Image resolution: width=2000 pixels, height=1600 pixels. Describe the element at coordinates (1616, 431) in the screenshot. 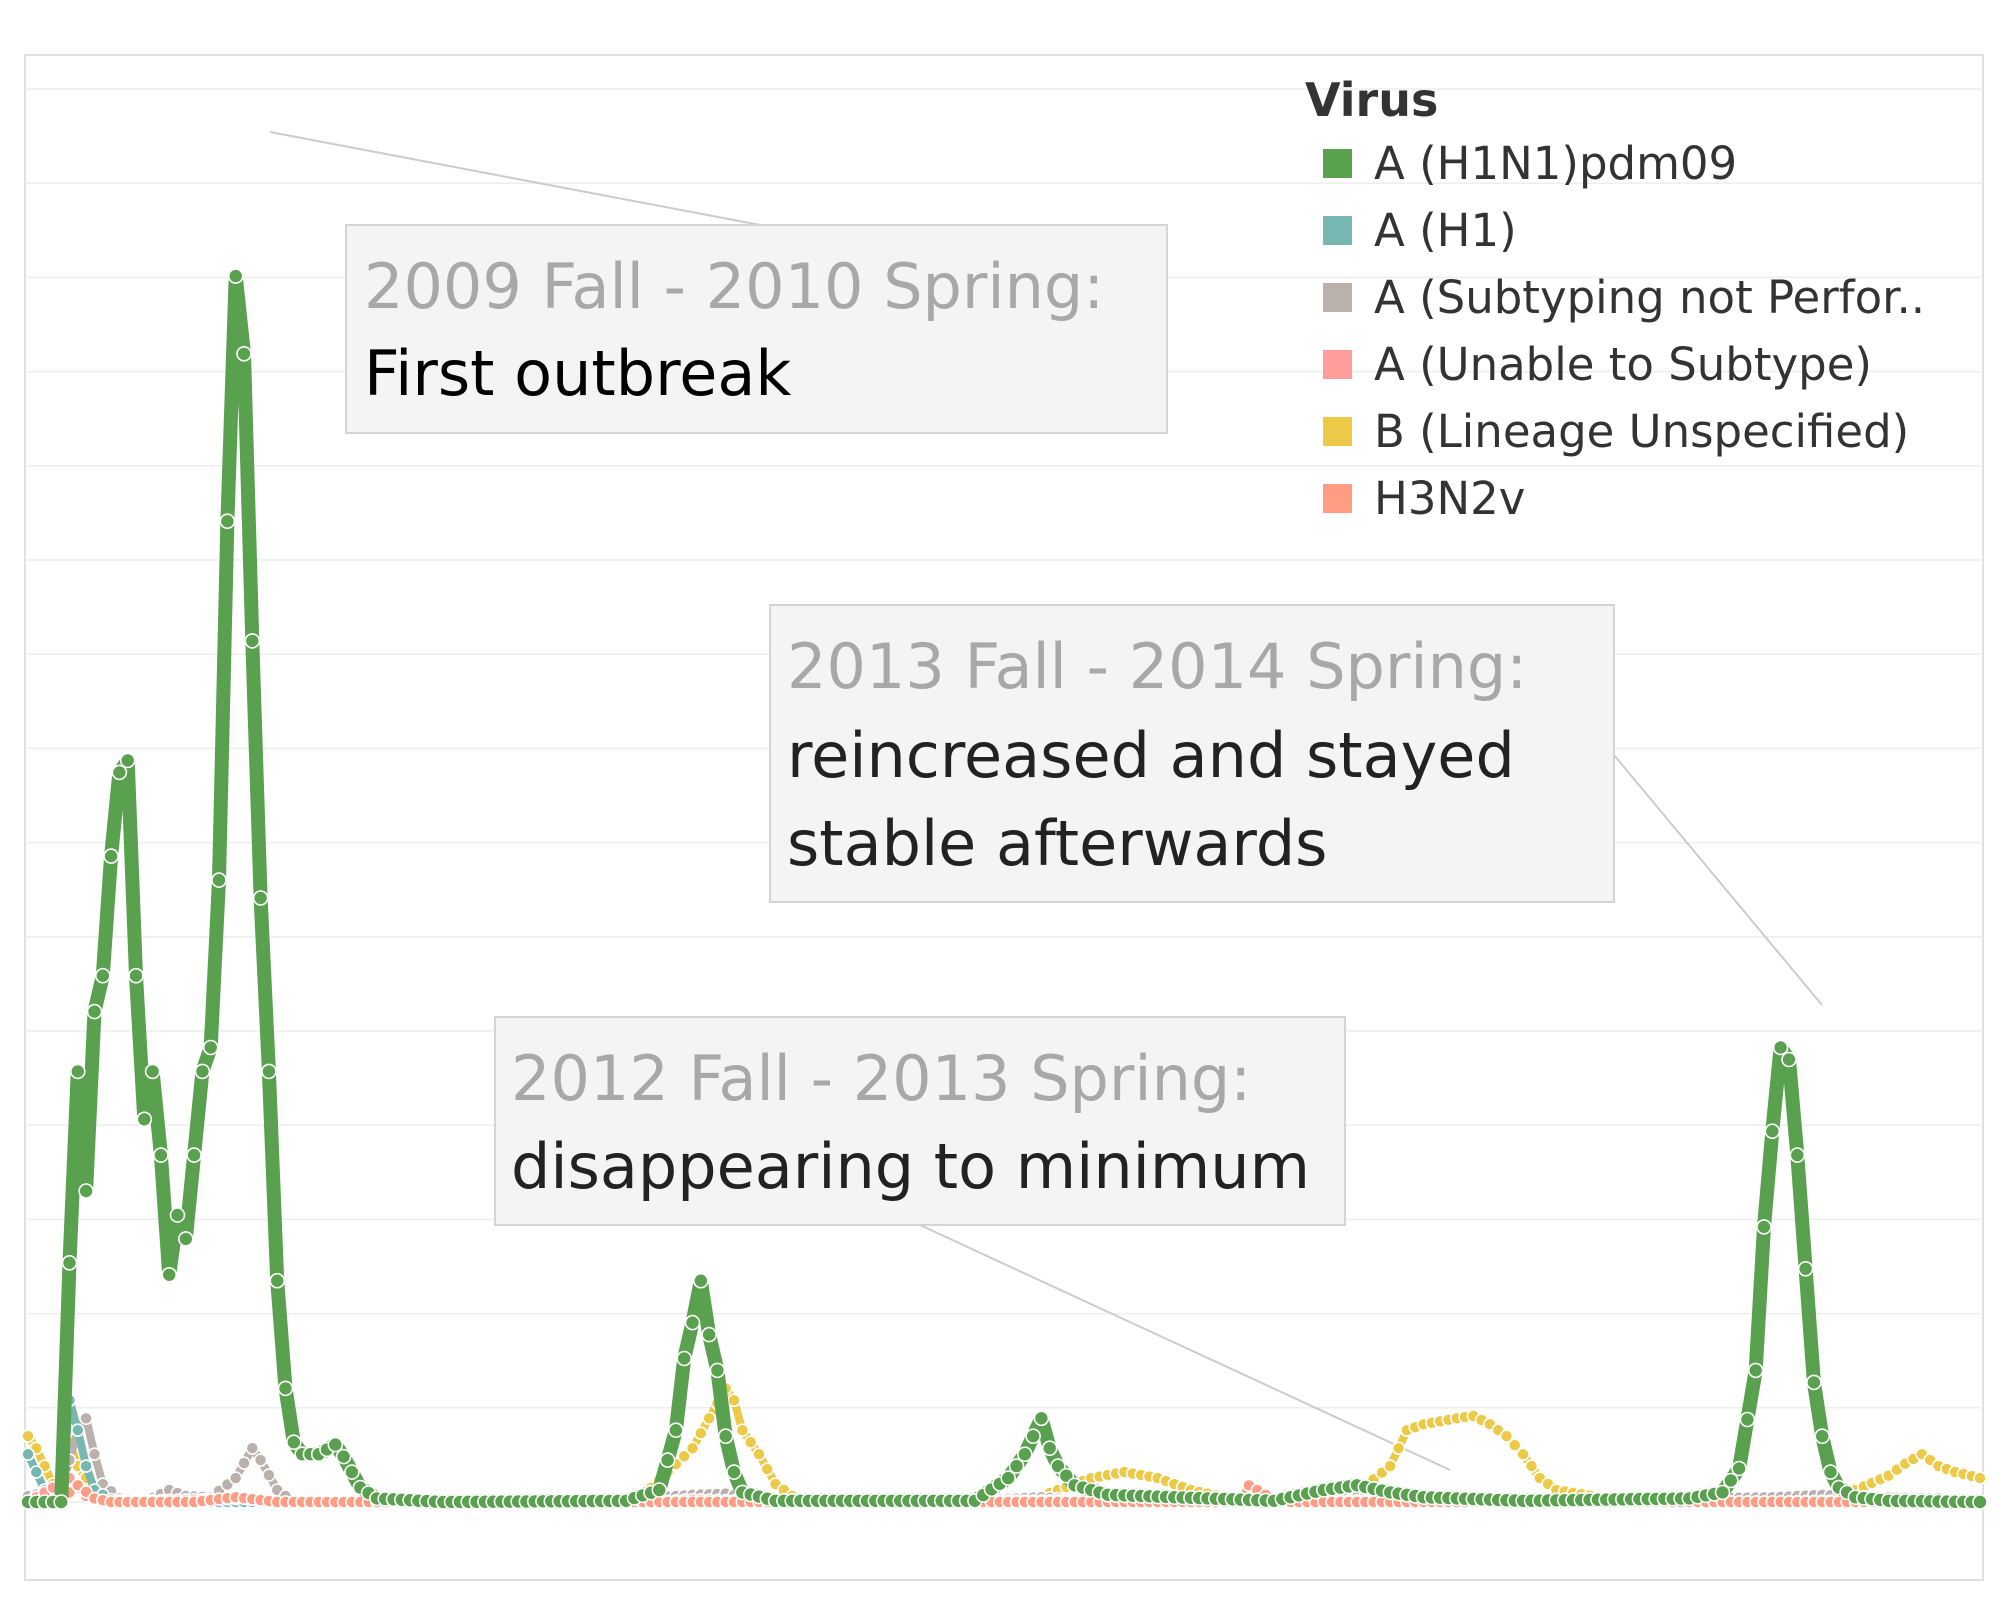

I see `legend-item: B (Lineage Unspecified)` at that location.